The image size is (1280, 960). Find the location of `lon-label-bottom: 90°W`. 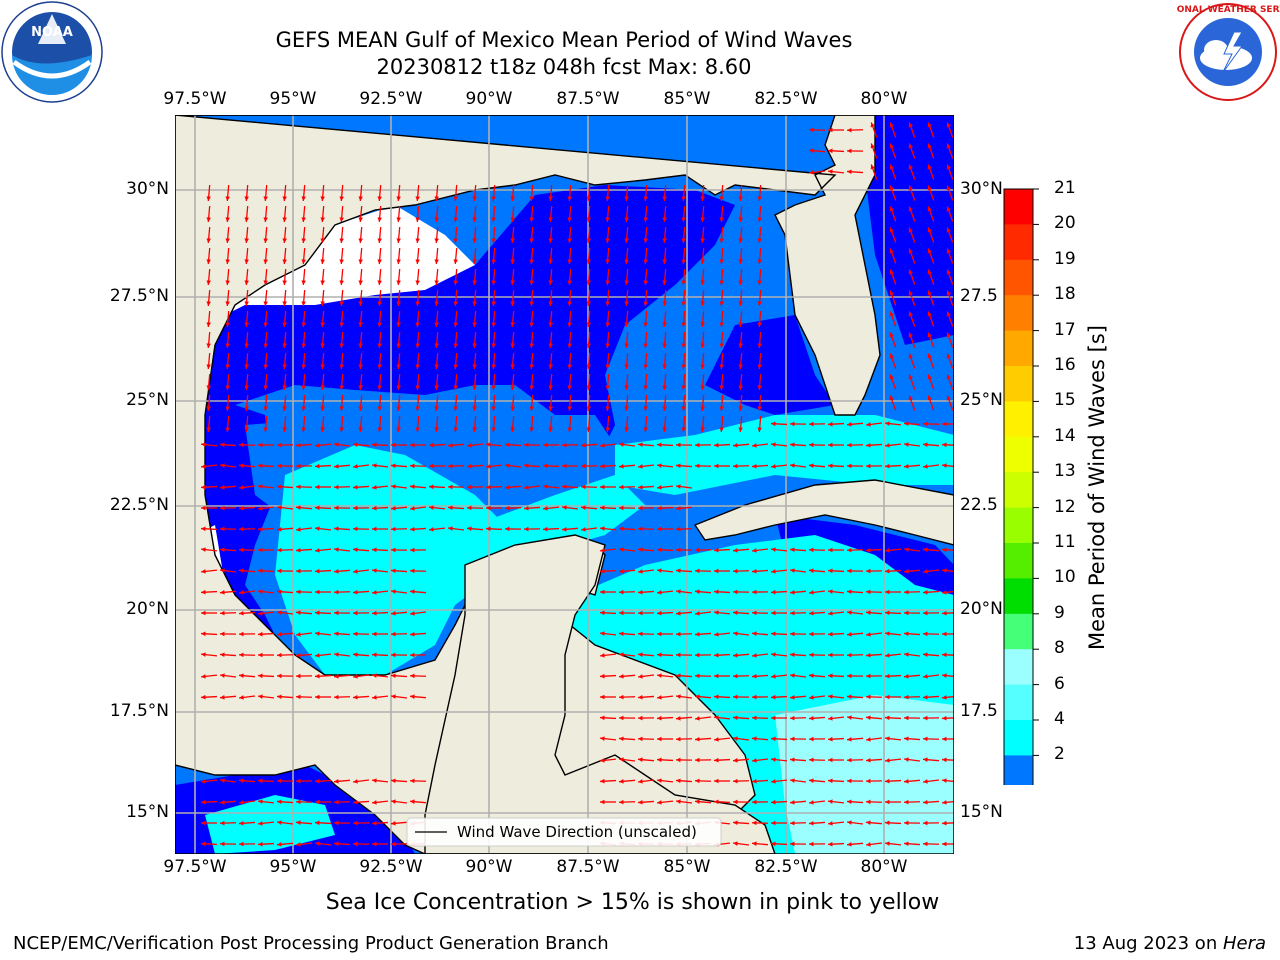

lon-label-bottom: 90°W is located at coordinates (489, 867).